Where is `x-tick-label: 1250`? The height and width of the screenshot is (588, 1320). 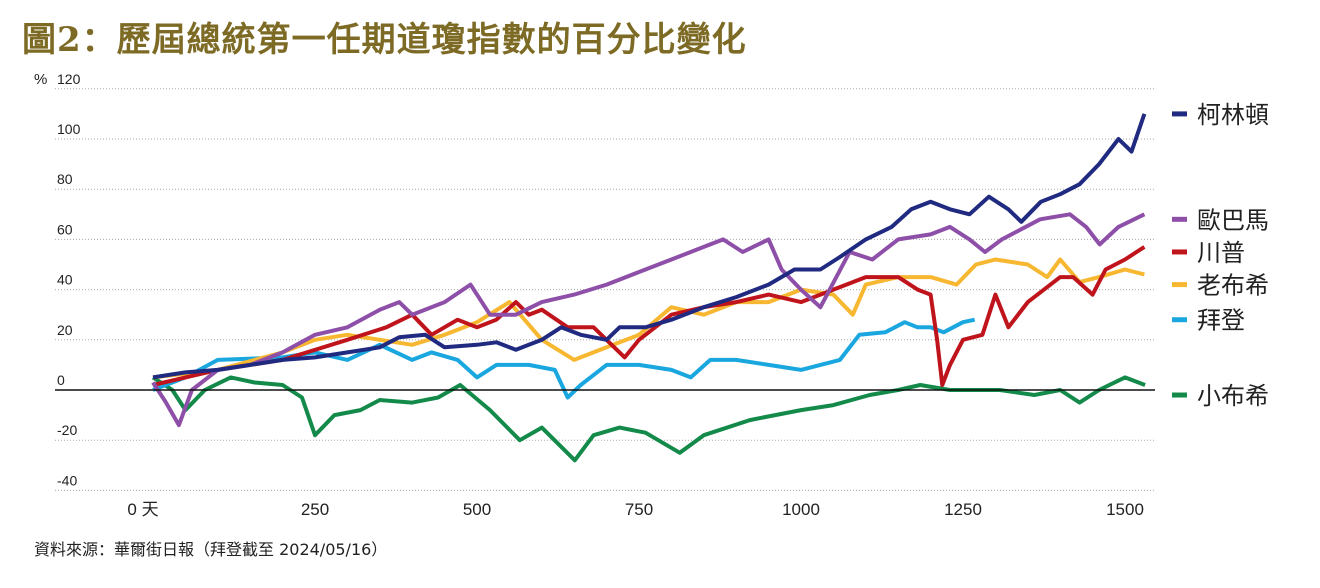 x-tick-label: 1250 is located at coordinates (963, 509).